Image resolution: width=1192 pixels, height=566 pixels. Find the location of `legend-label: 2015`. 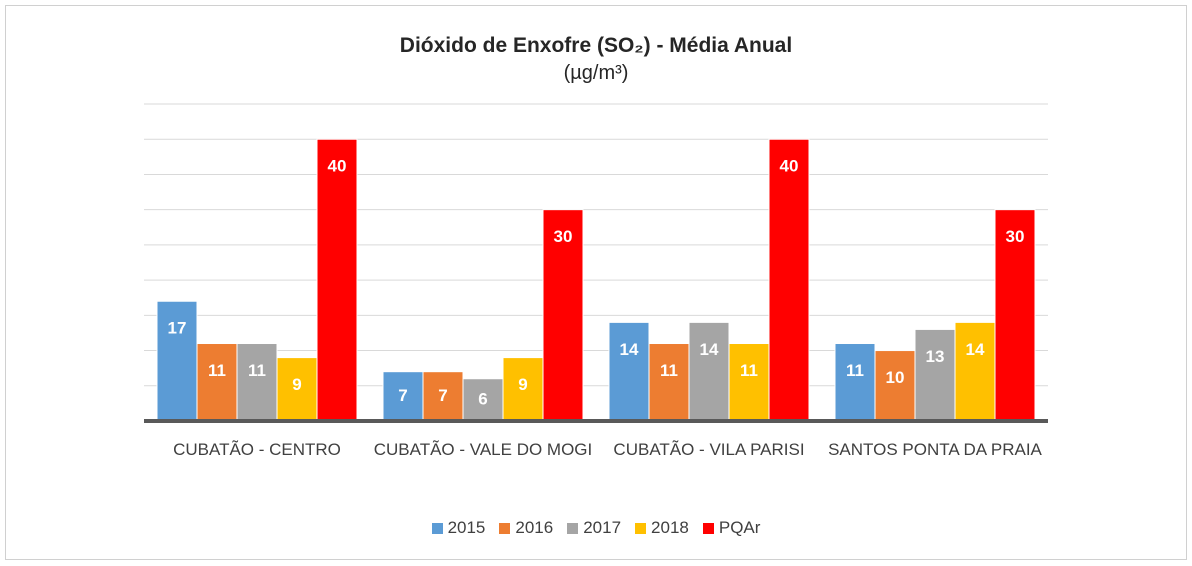

legend-label: 2015 is located at coordinates (466, 527).